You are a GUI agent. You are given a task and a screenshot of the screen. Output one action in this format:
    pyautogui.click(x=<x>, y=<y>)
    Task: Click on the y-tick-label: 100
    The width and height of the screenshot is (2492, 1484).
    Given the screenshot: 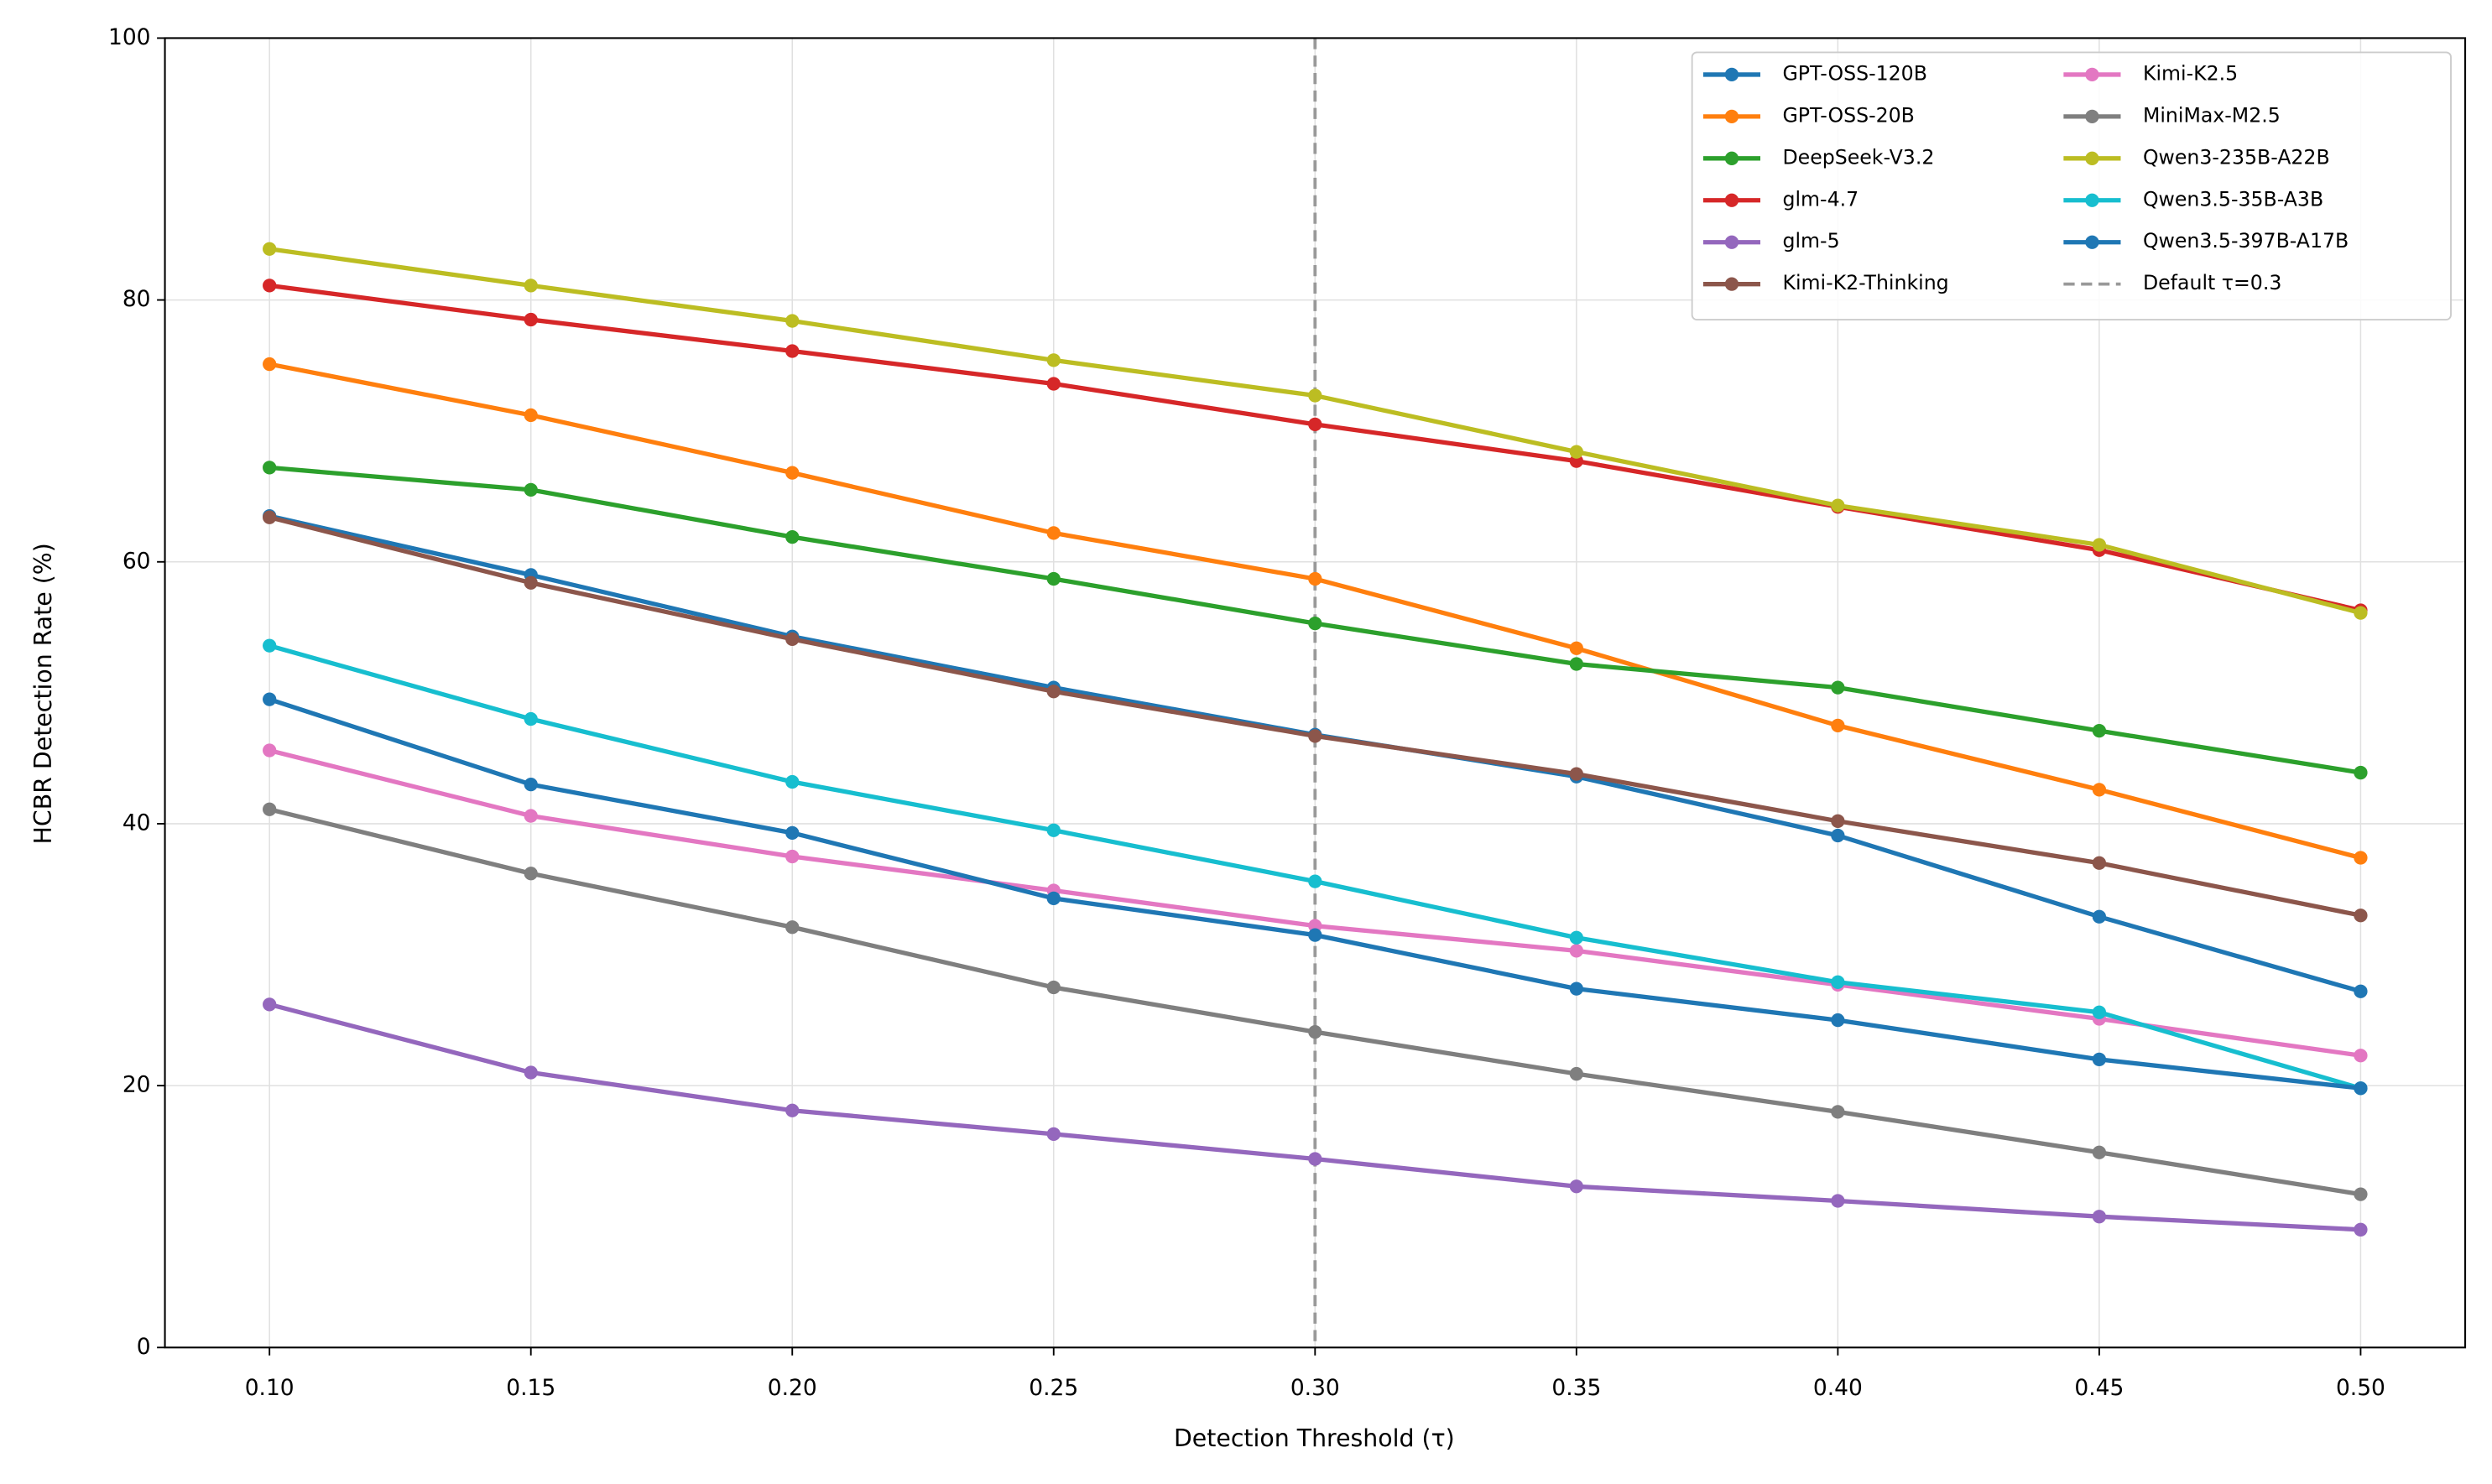 What is the action you would take?
    pyautogui.click(x=130, y=37)
    